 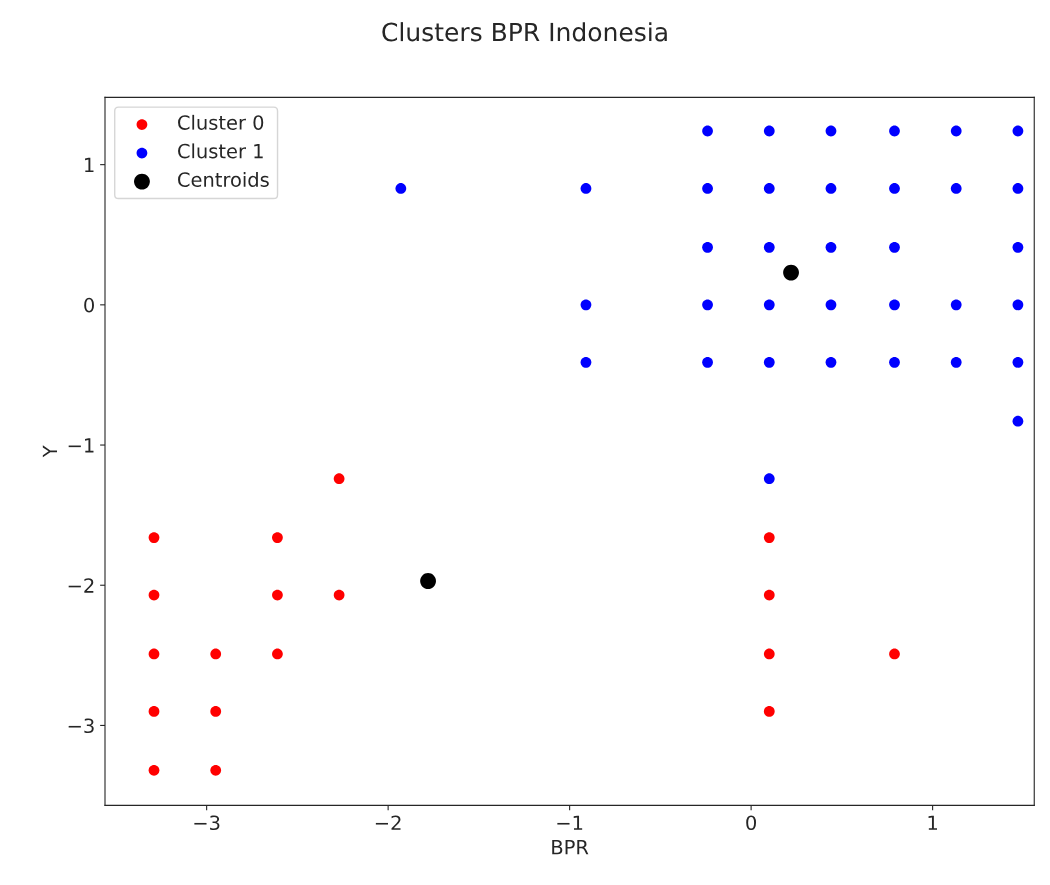 What do you see at coordinates (570, 847) in the screenshot?
I see `x-axis-title: BPR` at bounding box center [570, 847].